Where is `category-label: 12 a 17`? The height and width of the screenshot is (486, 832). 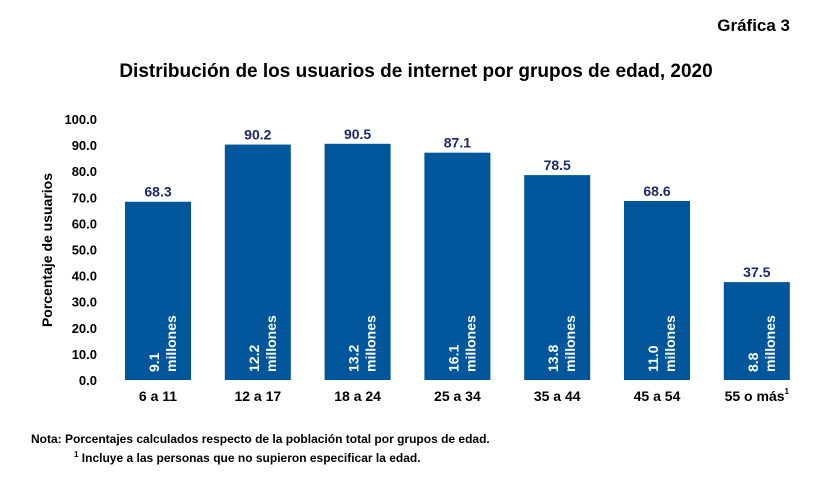 category-label: 12 a 17 is located at coordinates (257, 396).